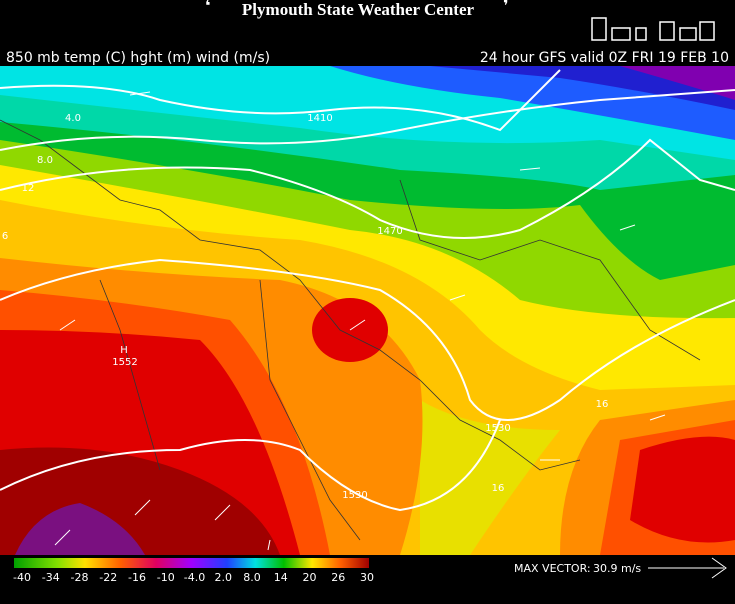  I want to click on max-vector-value: 30.9 m/s, so click(617, 568).